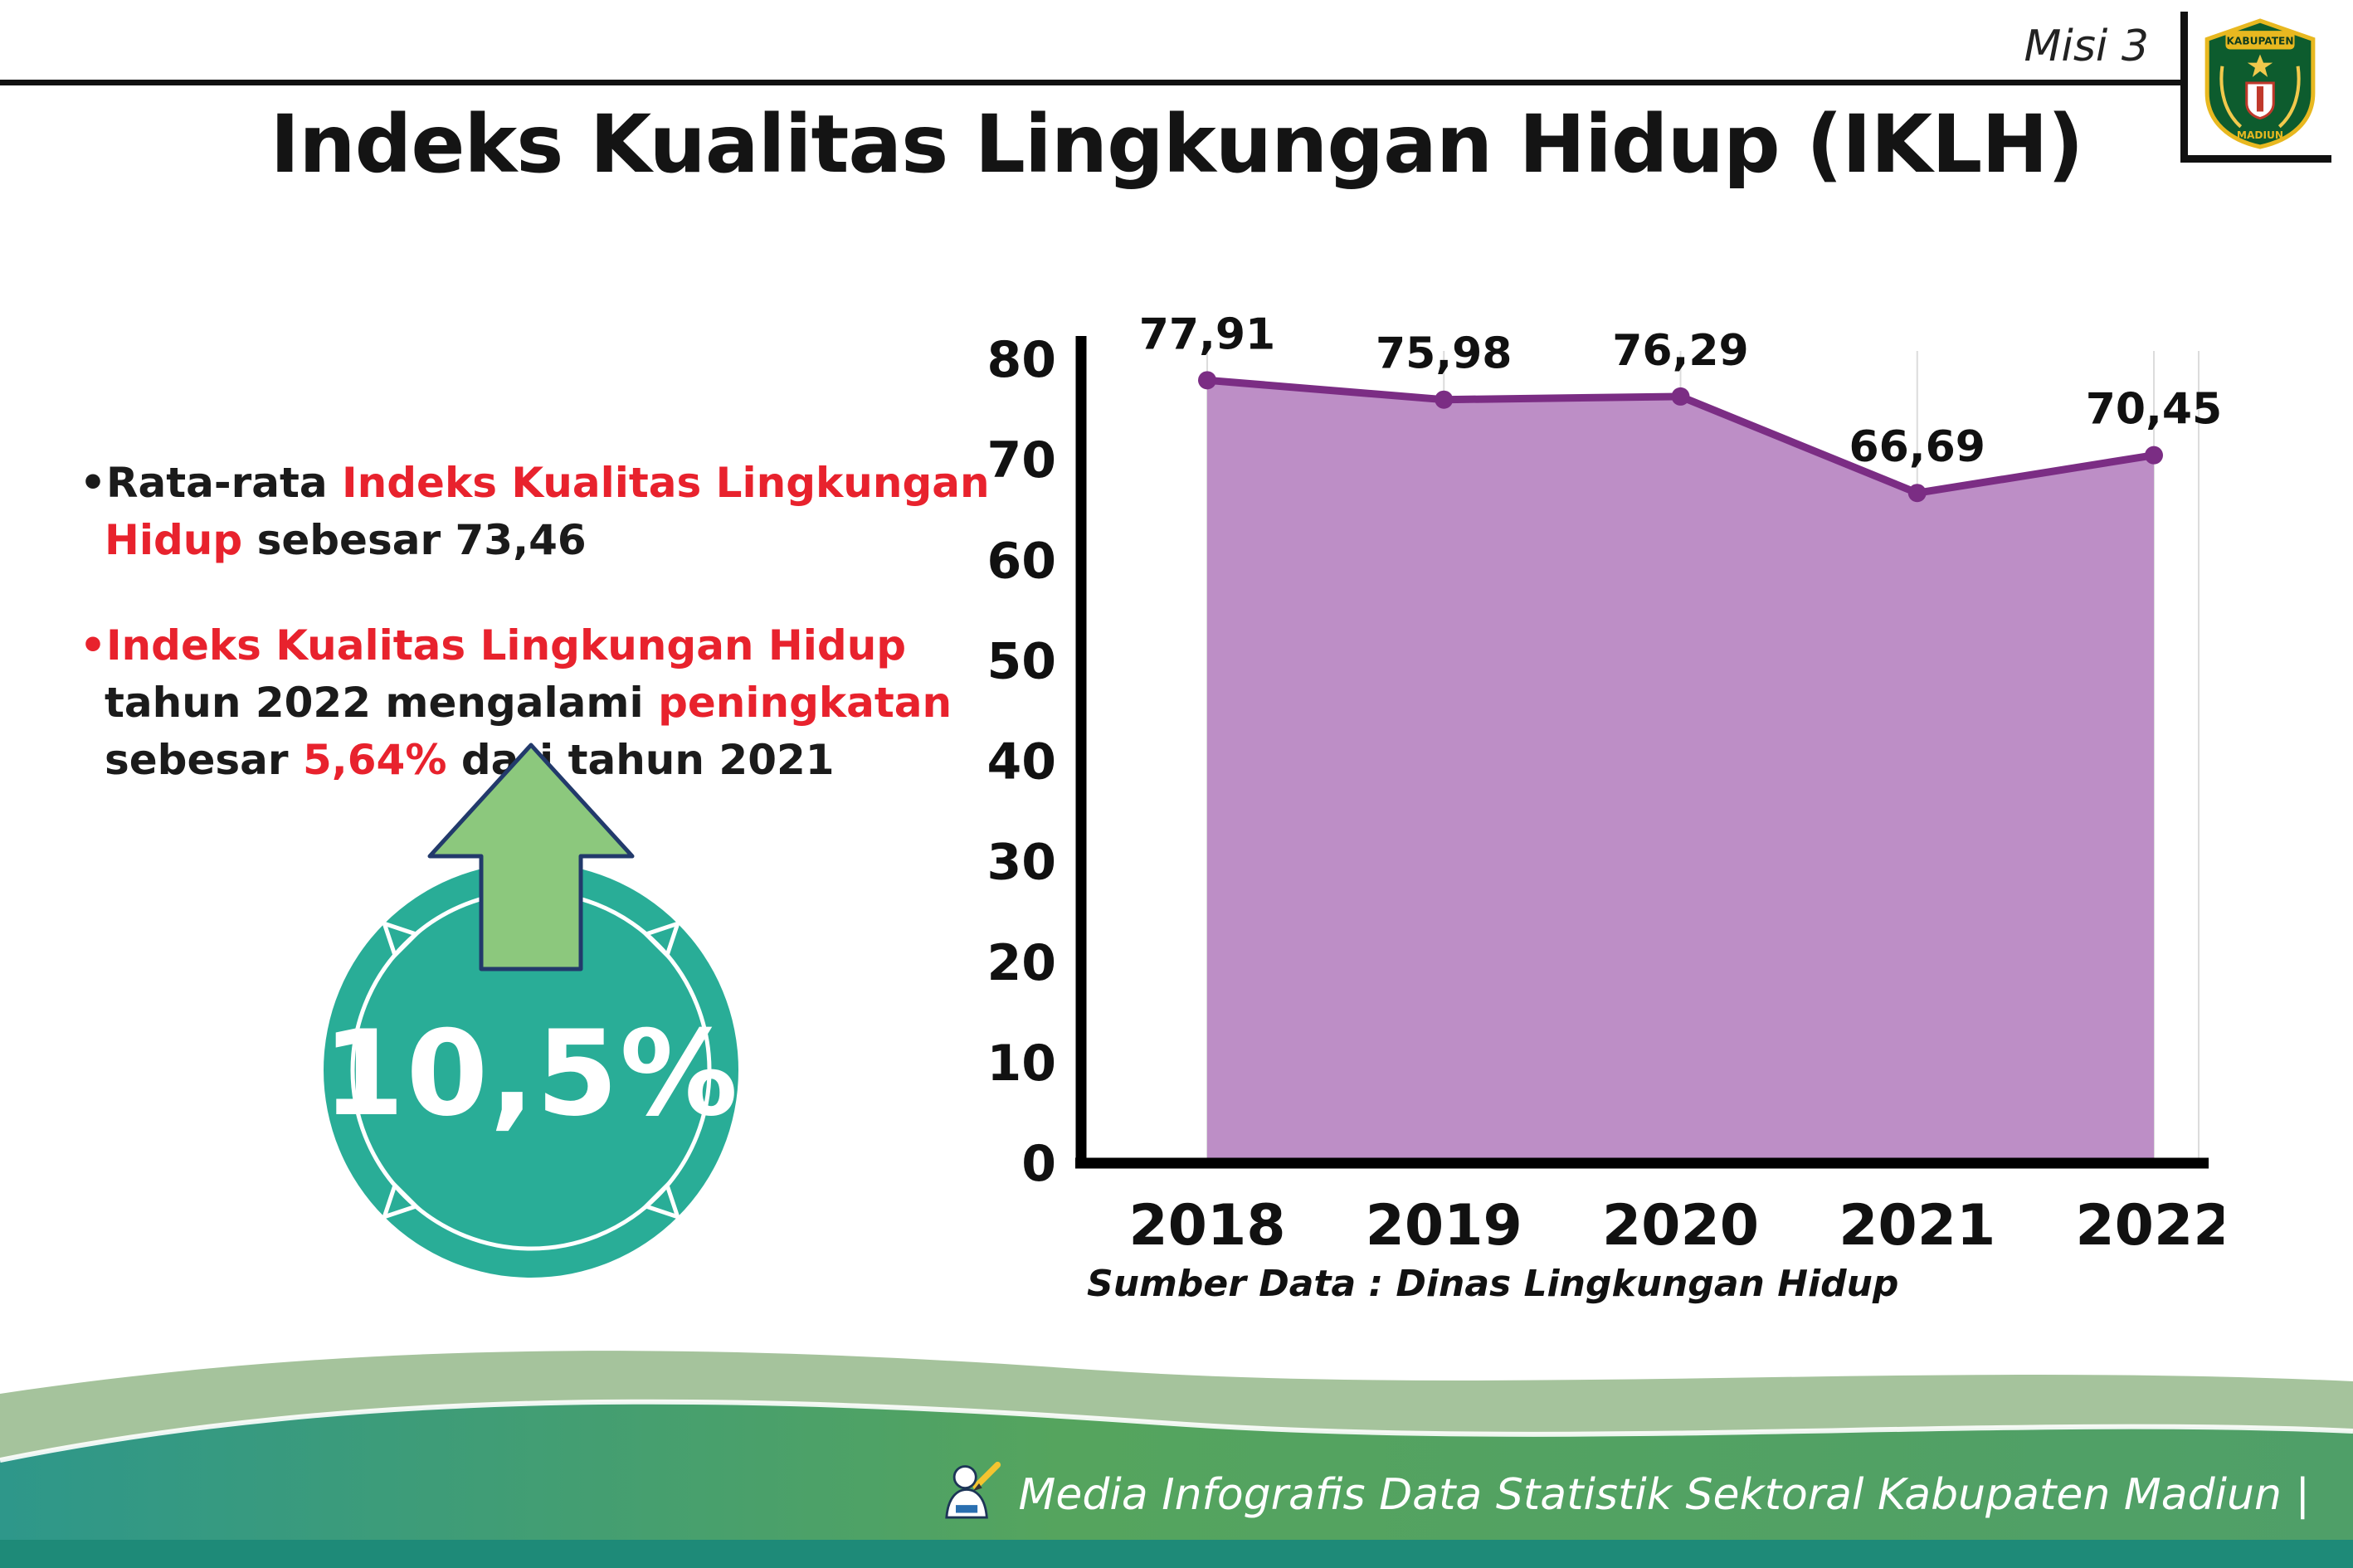  What do you see at coordinates (1207, 334) in the screenshot?
I see `point-label: 77,91` at bounding box center [1207, 334].